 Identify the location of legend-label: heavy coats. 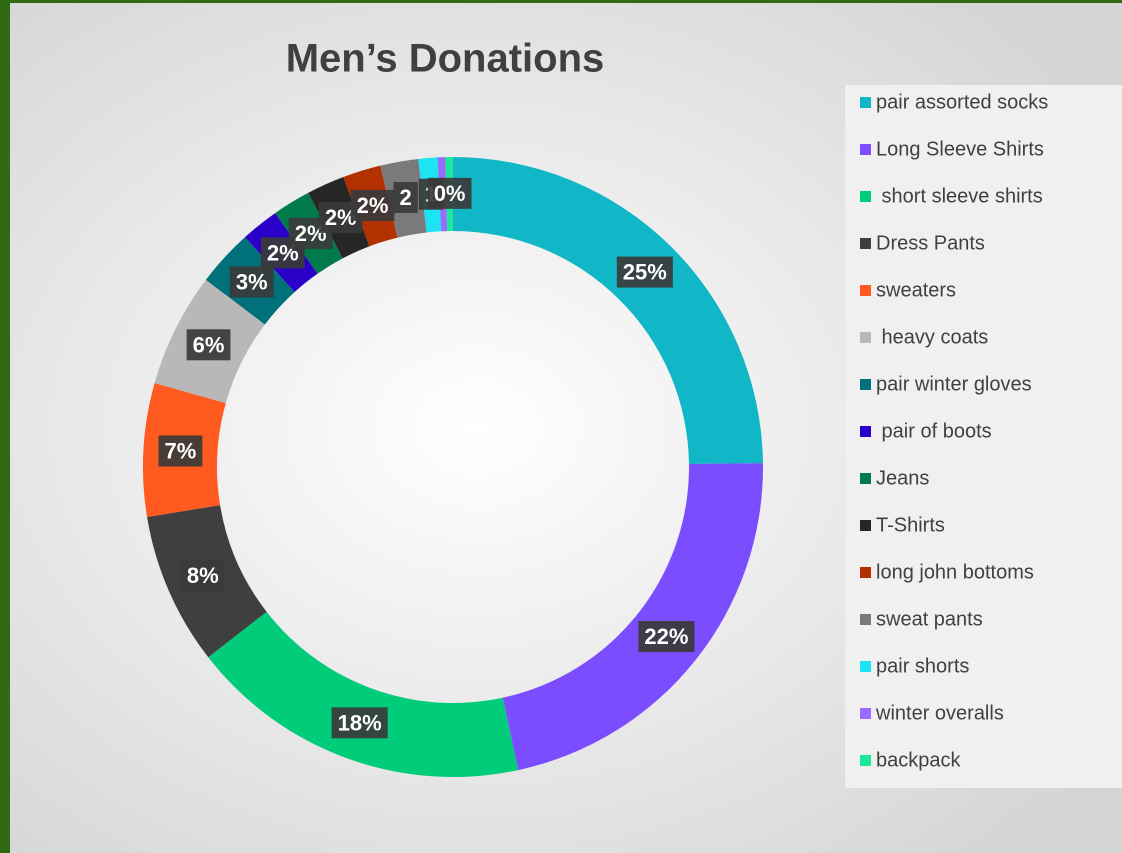
(932, 337).